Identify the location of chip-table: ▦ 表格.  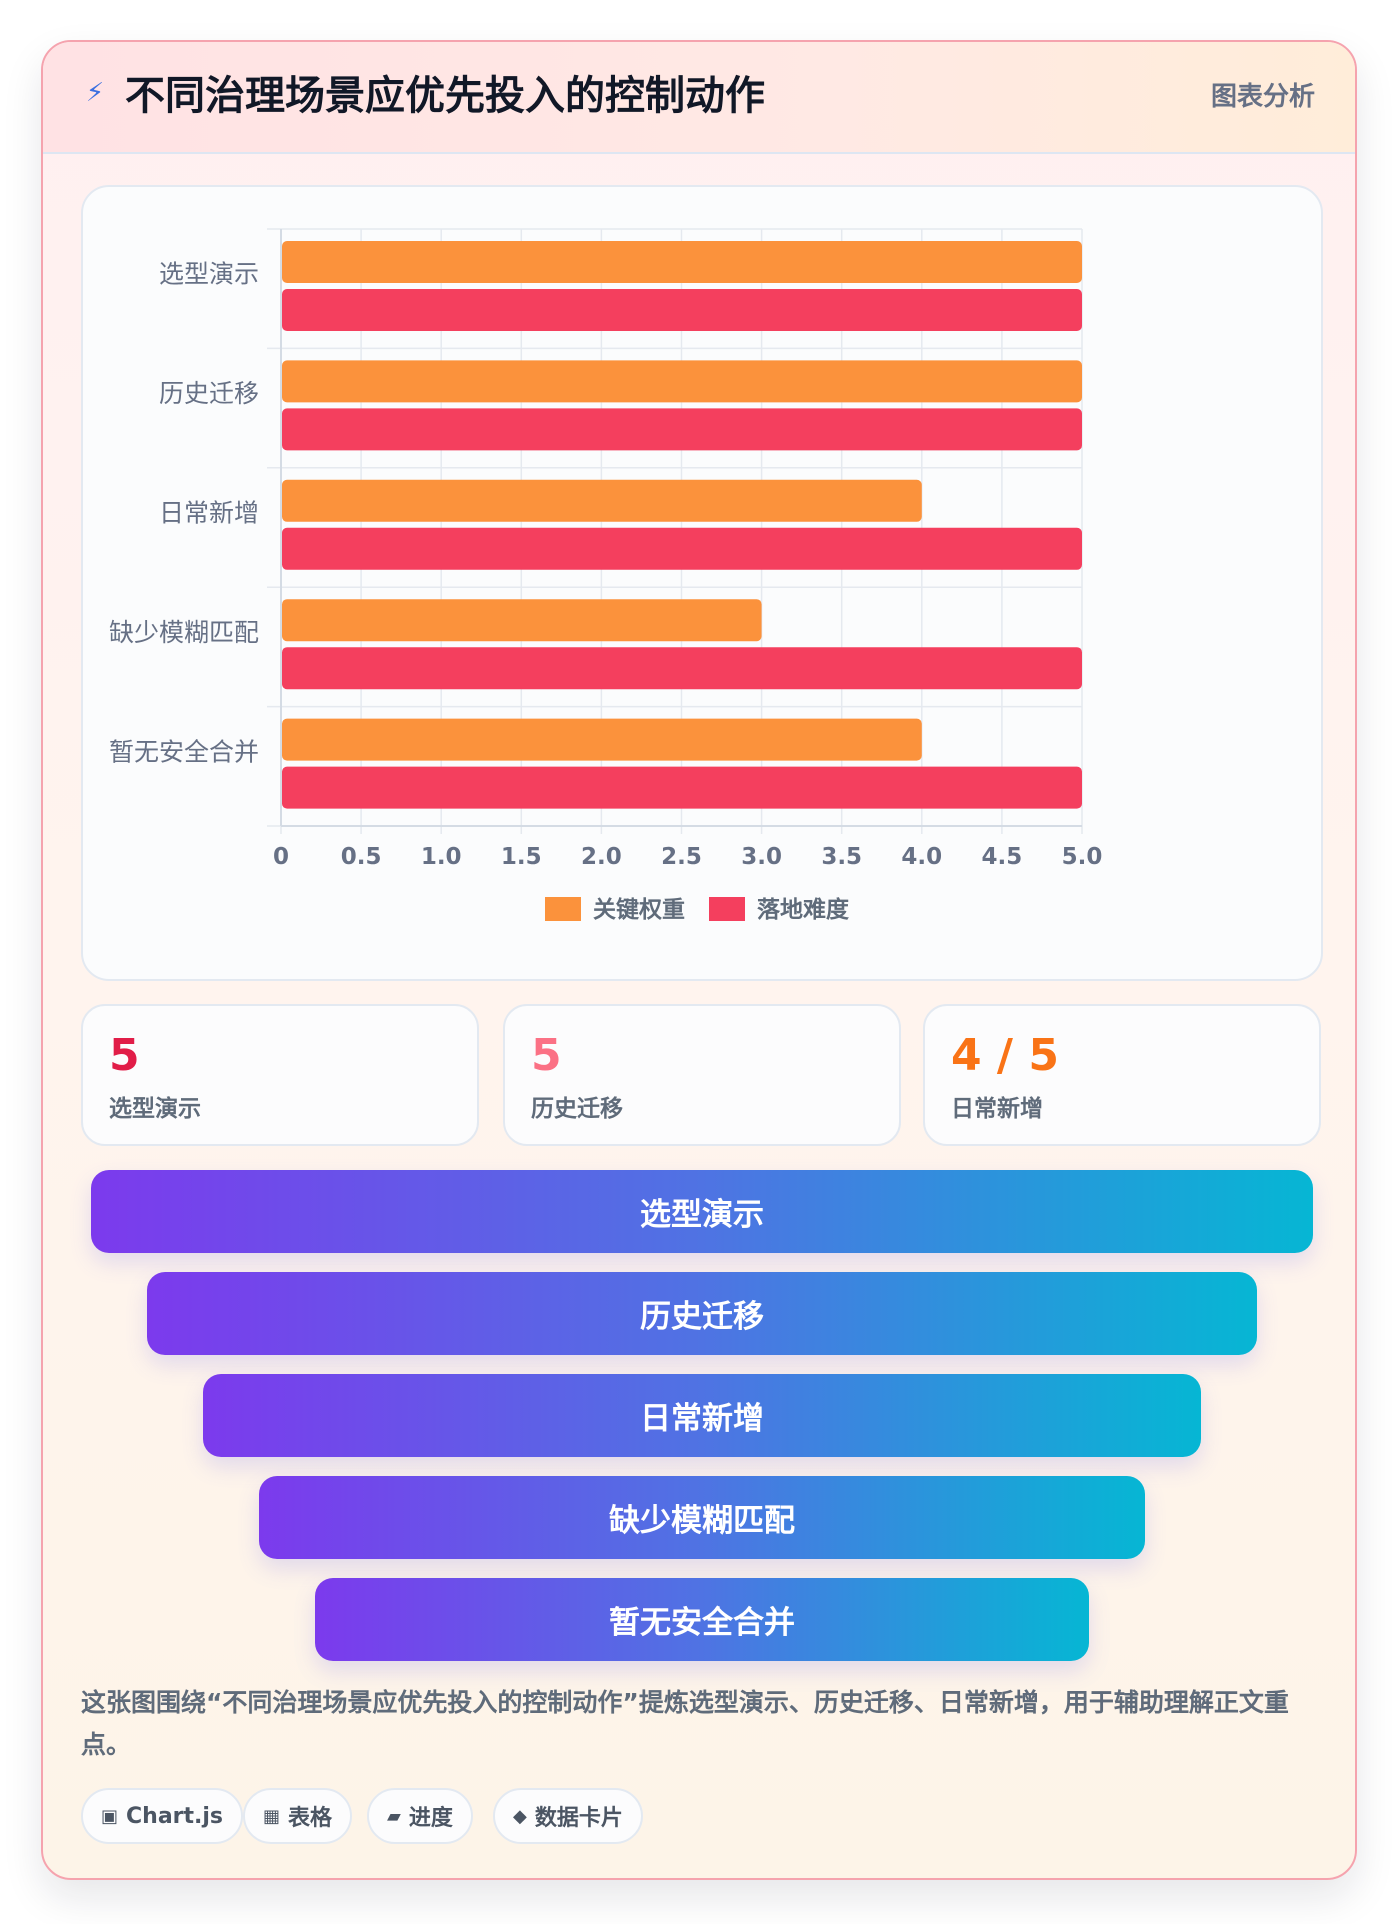
(298, 1816).